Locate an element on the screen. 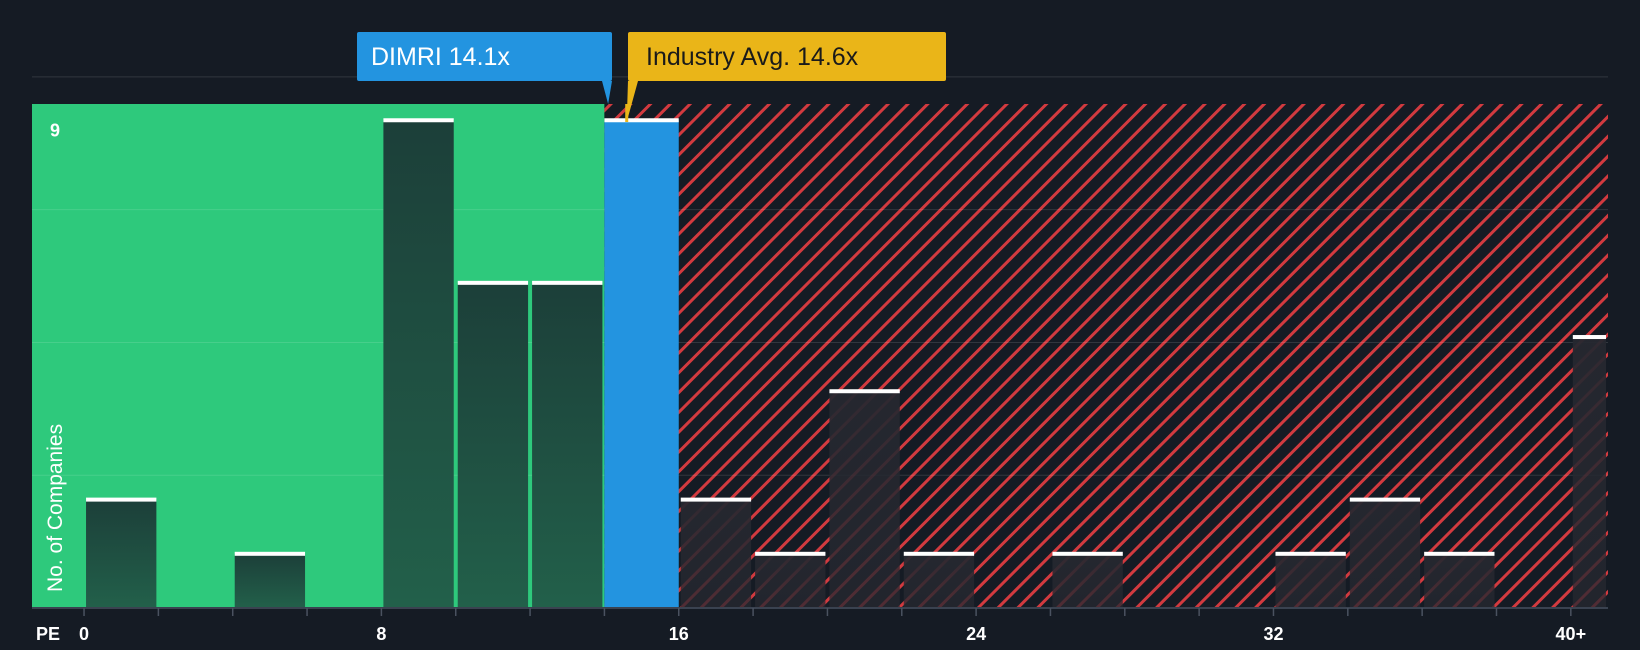  x-axis: 0 8 16 24 32 40+ PE is located at coordinates (820, 625).